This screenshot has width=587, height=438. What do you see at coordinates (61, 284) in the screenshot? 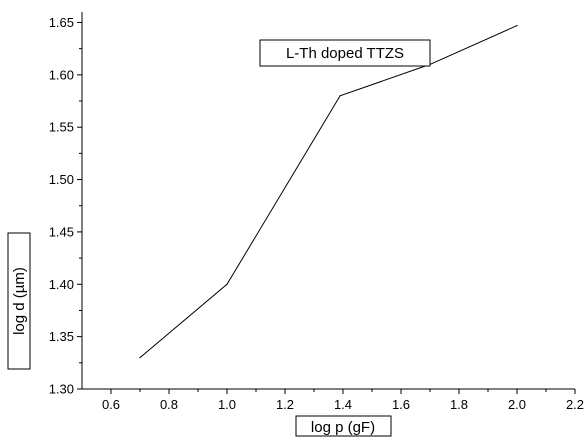
I see `y-tick-label: 1.40` at bounding box center [61, 284].